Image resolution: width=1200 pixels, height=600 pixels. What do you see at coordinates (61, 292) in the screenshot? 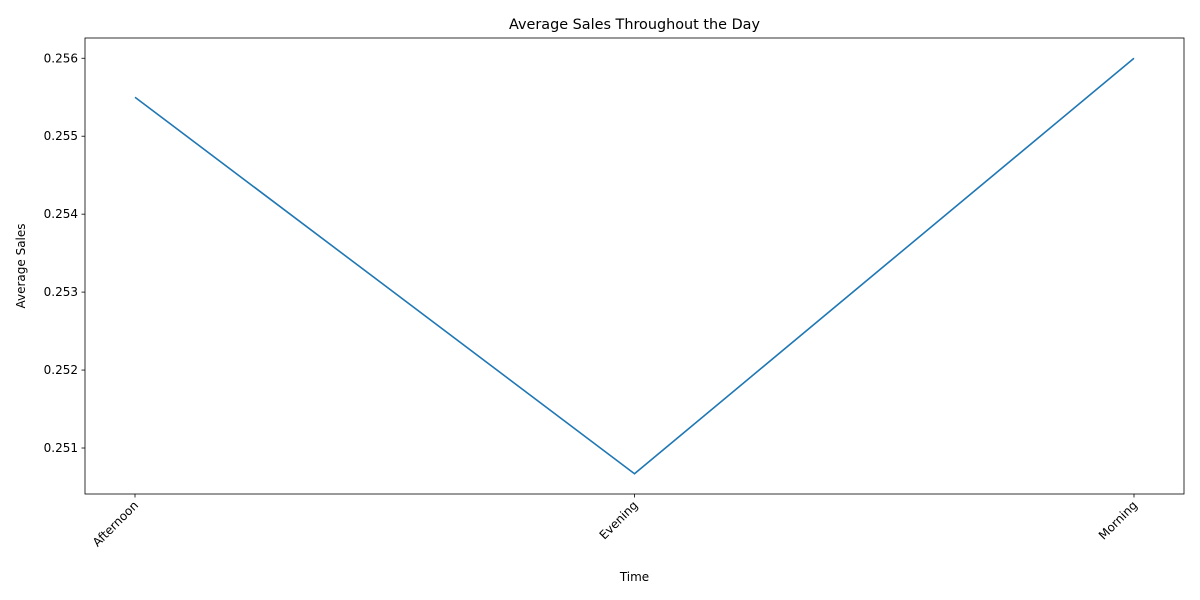
I see `y-tick-label: 0.253` at bounding box center [61, 292].